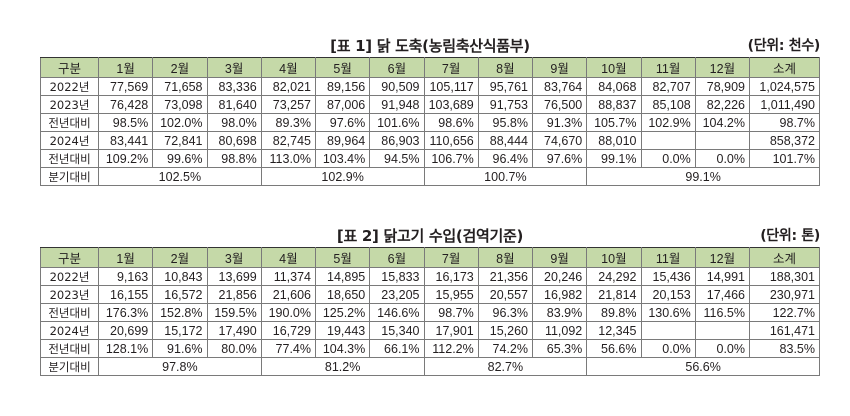  I want to click on table-cell: 20,557, so click(505, 294).